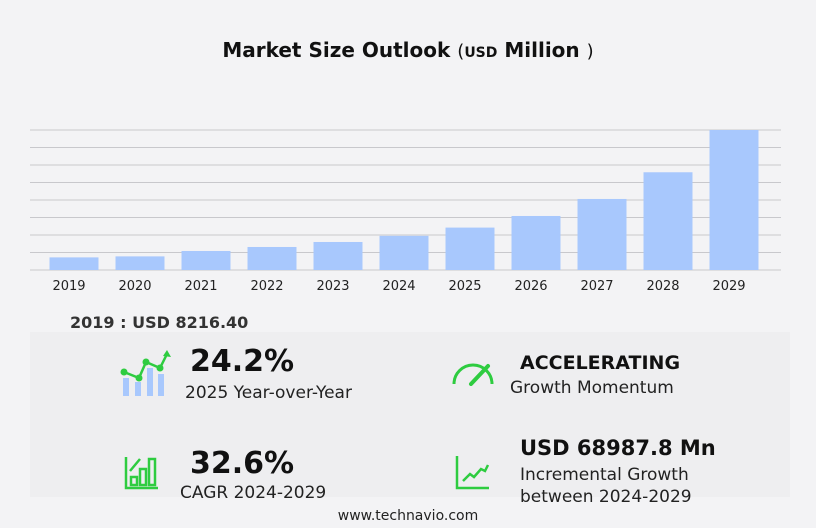  Describe the element at coordinates (242, 463) in the screenshot. I see `cagr-value: 32.6%` at that location.